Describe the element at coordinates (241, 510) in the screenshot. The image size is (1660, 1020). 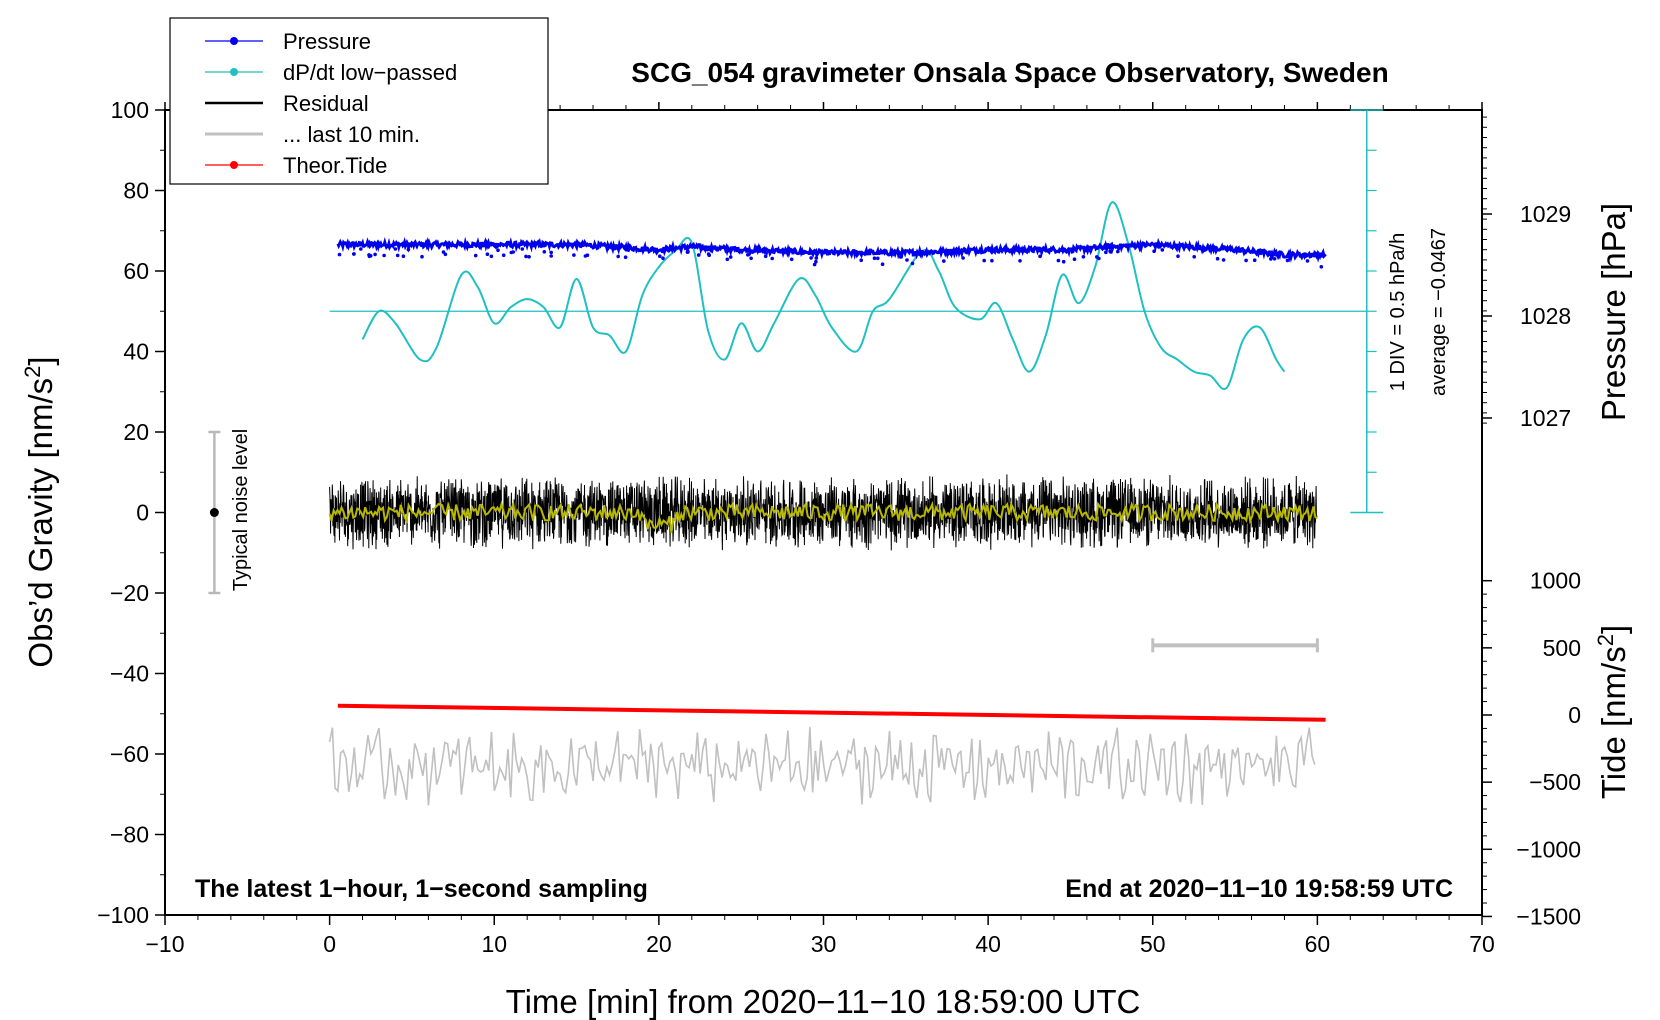
I see `noise-level-label: Typical noise level` at that location.